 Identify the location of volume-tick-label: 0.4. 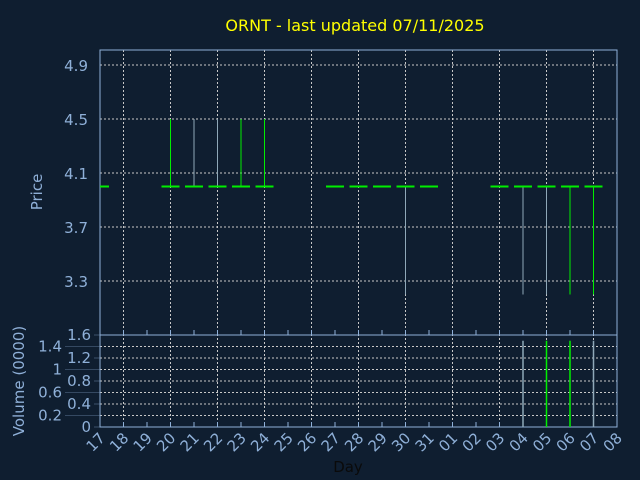
(79, 404).